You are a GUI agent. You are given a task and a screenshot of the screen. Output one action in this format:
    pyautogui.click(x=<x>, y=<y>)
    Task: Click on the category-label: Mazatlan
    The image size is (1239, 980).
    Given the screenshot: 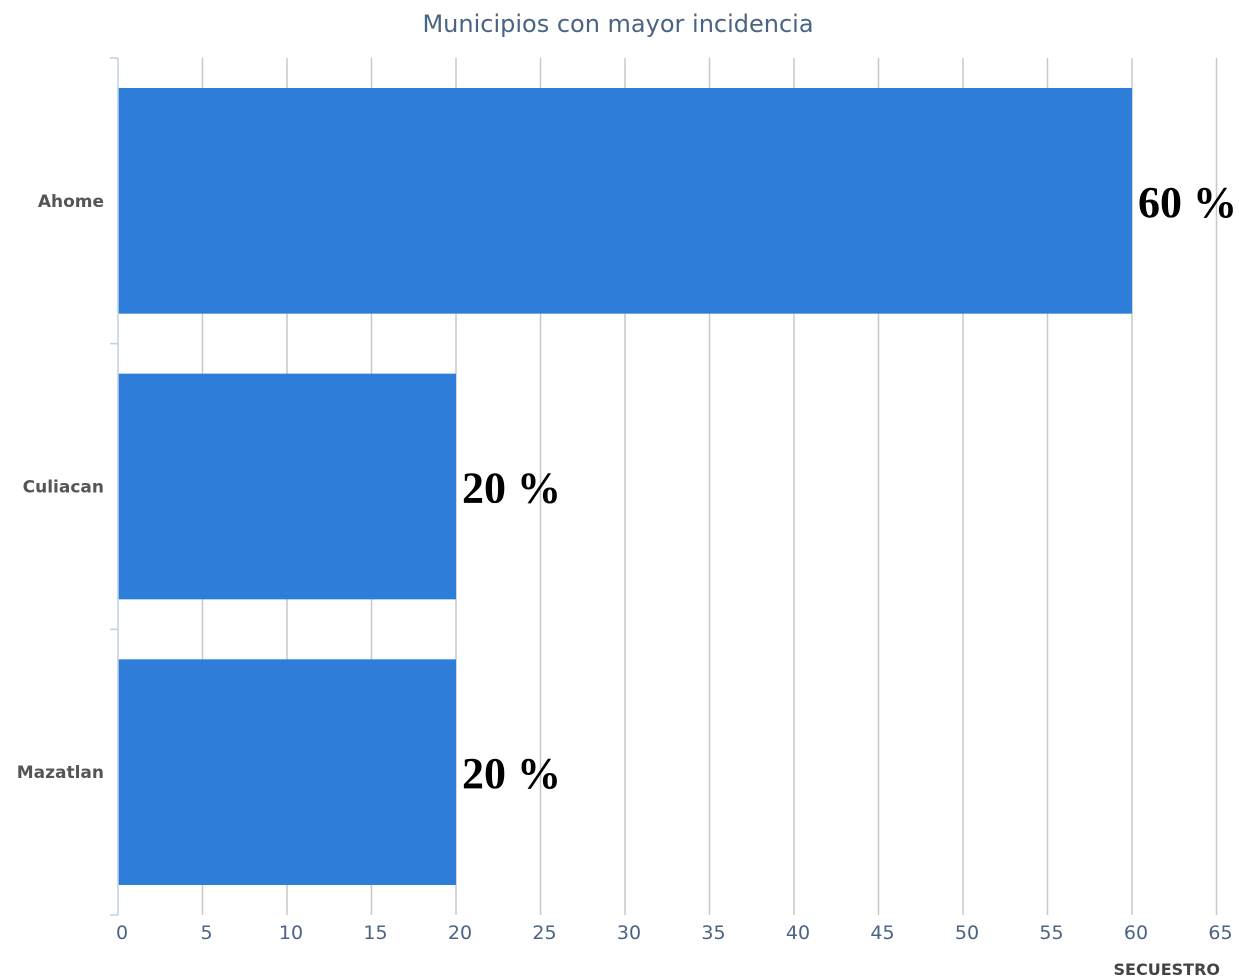 What is the action you would take?
    pyautogui.click(x=60, y=773)
    